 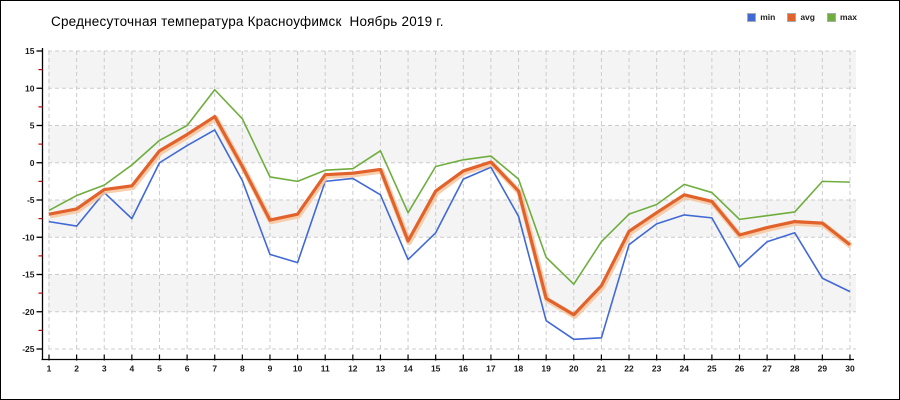 I want to click on legend-label-max: max, so click(x=848, y=17).